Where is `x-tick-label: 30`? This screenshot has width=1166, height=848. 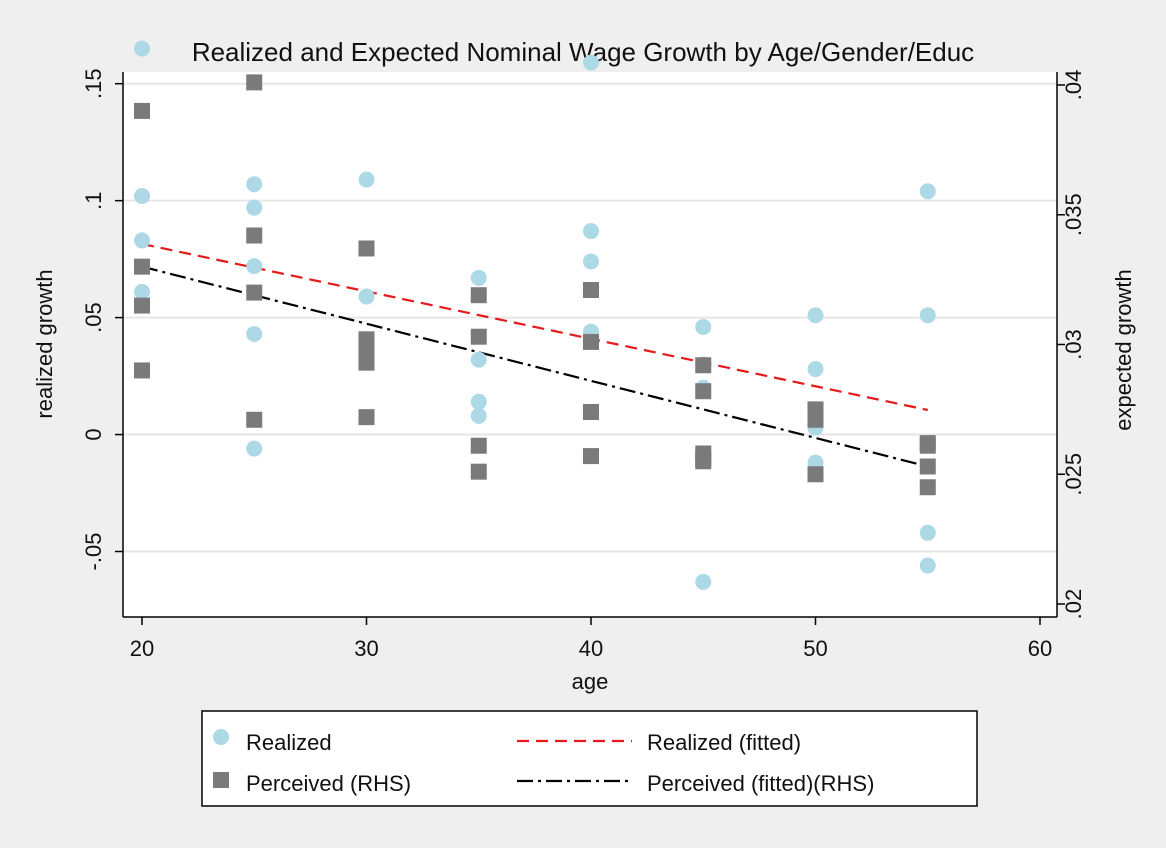 x-tick-label: 30 is located at coordinates (366, 648).